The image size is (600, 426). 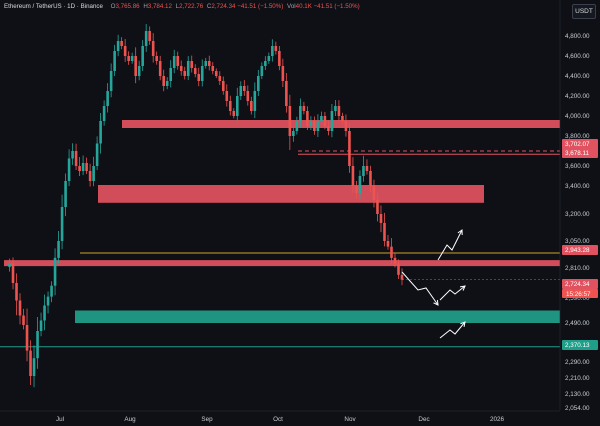 I want to click on y-tick-label: 2,130.00, so click(x=577, y=394).